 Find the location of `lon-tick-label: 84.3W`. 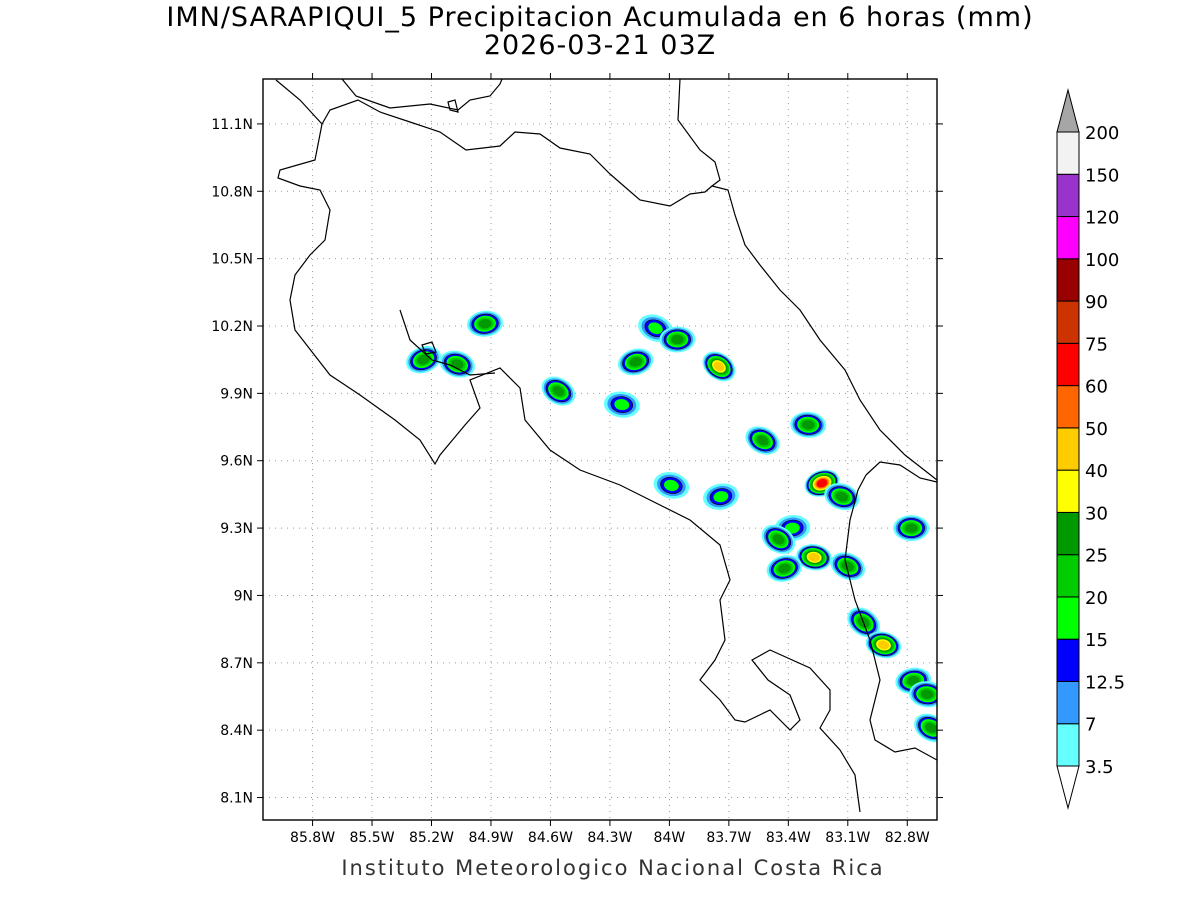

lon-tick-label: 84.3W is located at coordinates (609, 838).